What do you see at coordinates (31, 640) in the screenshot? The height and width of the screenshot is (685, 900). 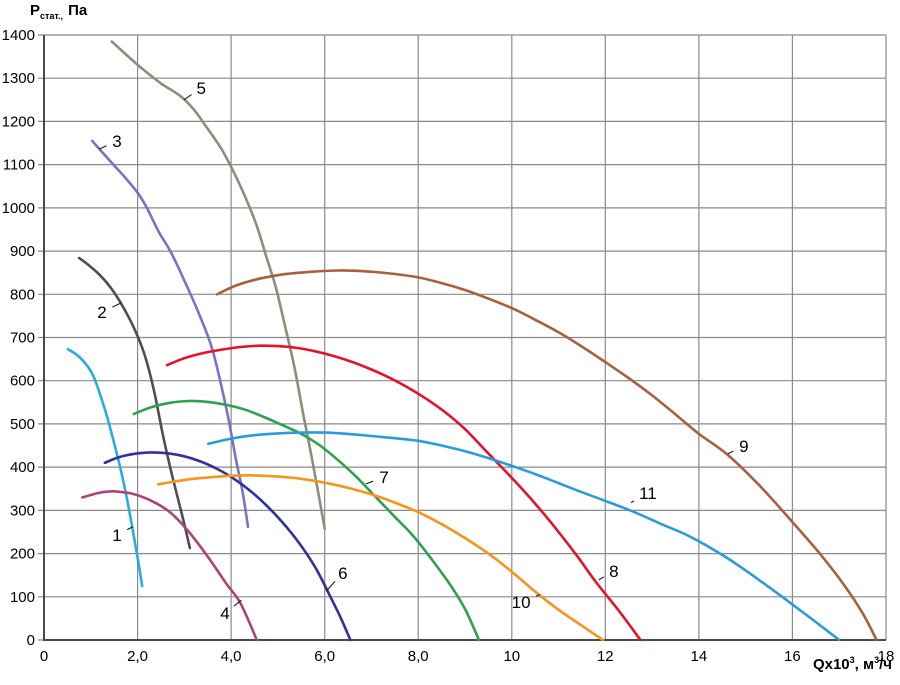 I see `y-tick-label-0: 0` at bounding box center [31, 640].